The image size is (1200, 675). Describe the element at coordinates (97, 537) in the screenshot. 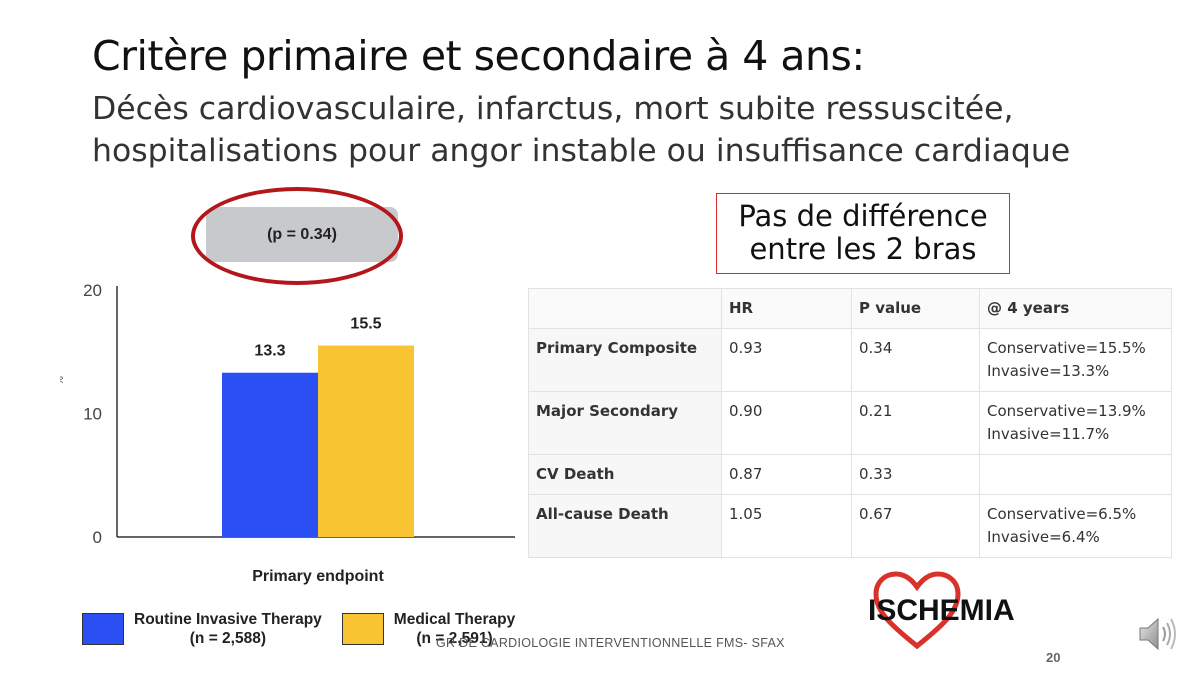

I see `y-tick-label: 0` at that location.